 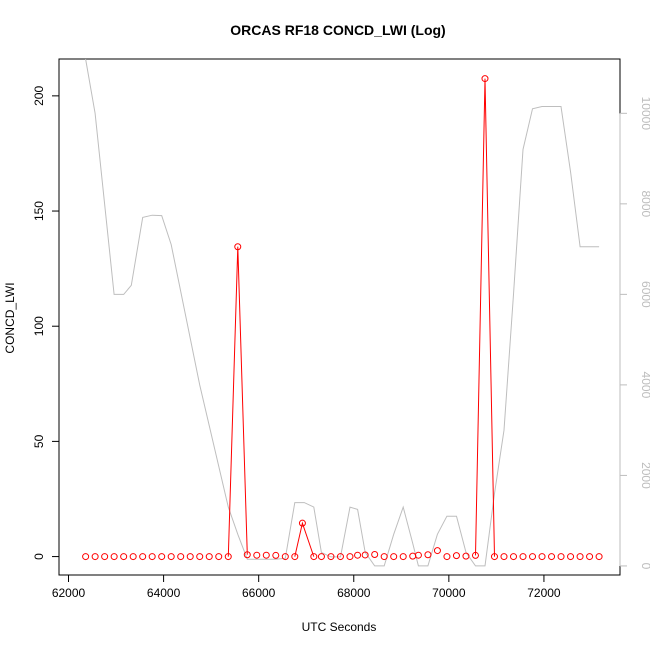 I want to click on x-axis-label: UTC Seconds, so click(x=339, y=627).